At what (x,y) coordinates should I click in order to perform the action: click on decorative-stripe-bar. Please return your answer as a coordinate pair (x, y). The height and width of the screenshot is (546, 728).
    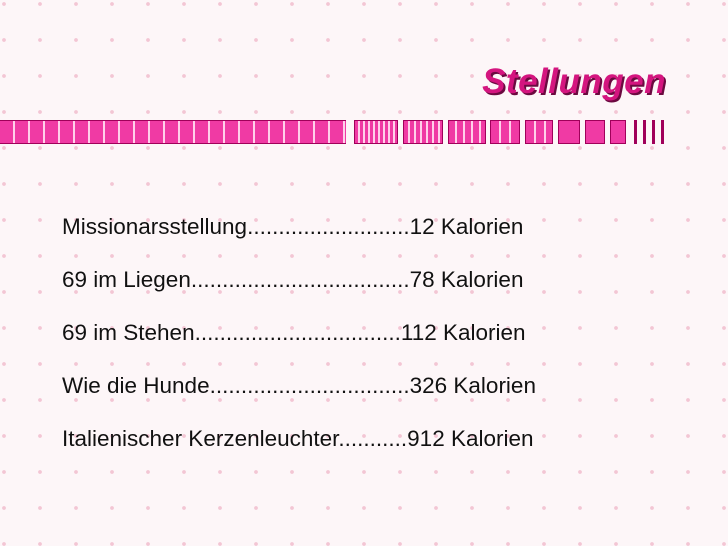
    Looking at the image, I should click on (334, 132).